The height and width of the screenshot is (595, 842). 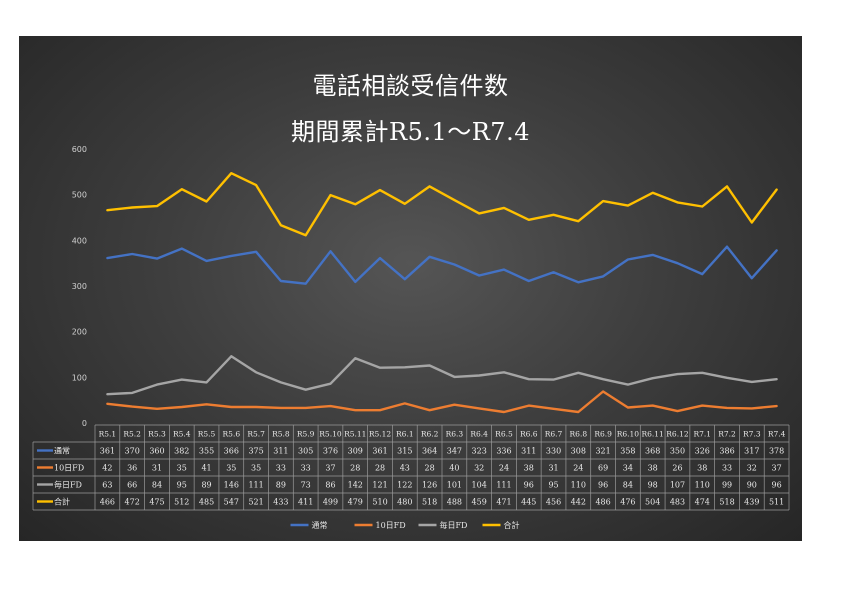 I want to click on data-value: 36, so click(x=132, y=468).